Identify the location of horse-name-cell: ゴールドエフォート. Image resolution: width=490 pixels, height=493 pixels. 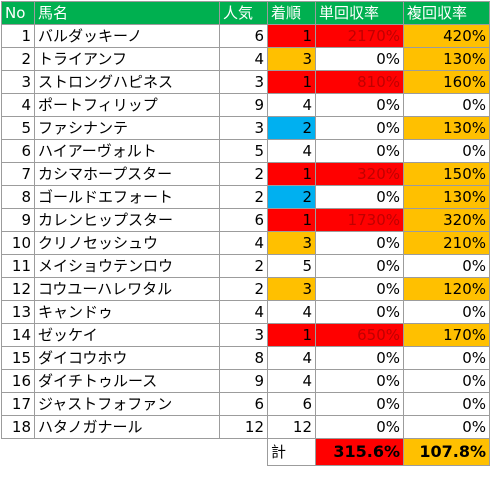
(127, 197).